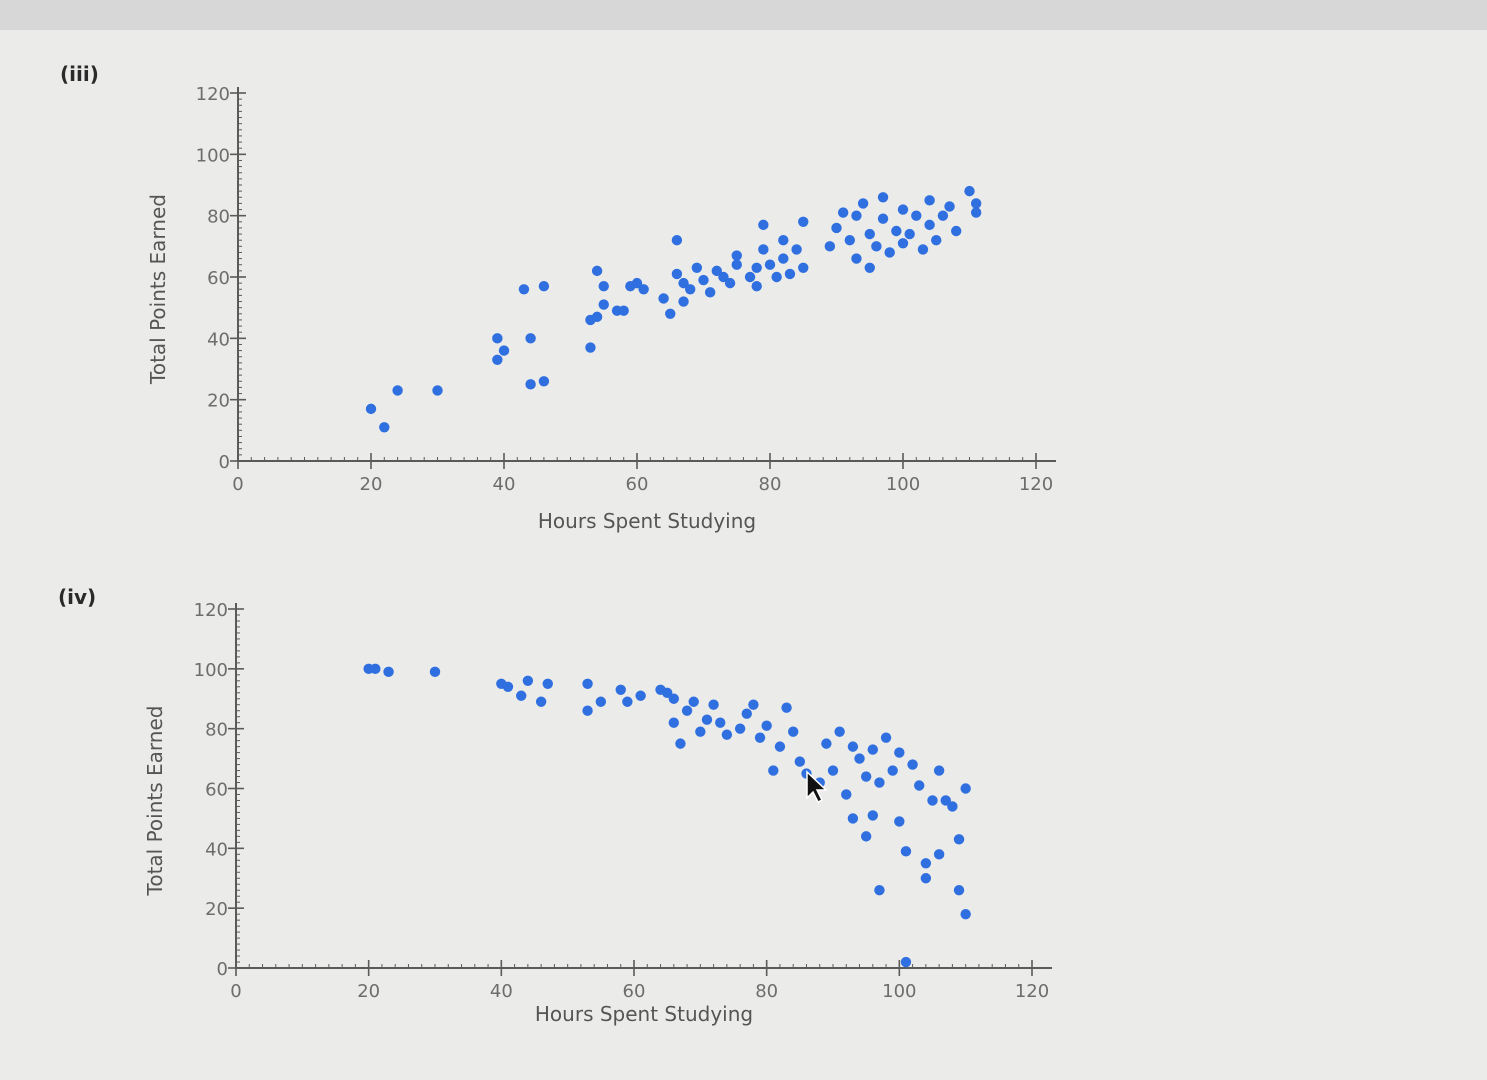 The image size is (1487, 1080). What do you see at coordinates (637, 484) in the screenshot?
I see `x-tick-label: 60` at bounding box center [637, 484].